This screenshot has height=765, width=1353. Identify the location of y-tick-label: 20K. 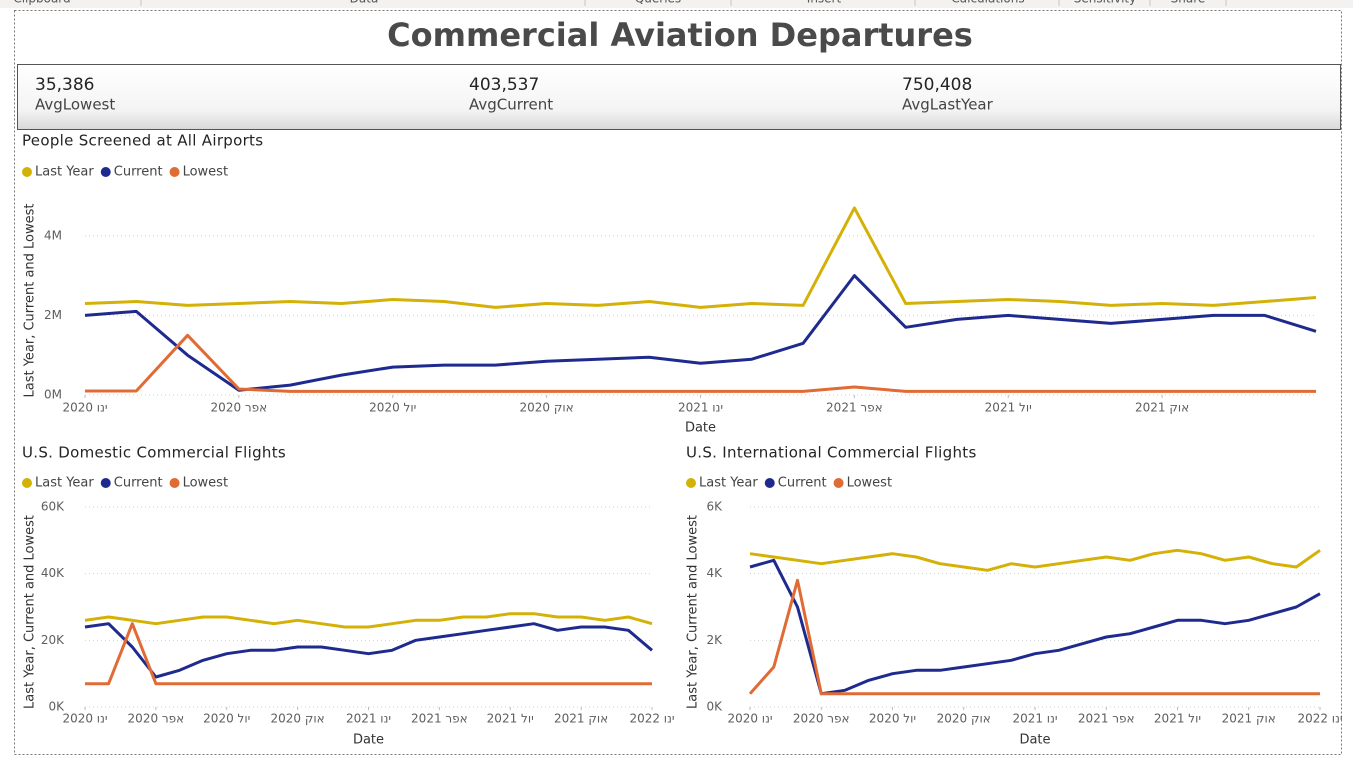
(53, 640).